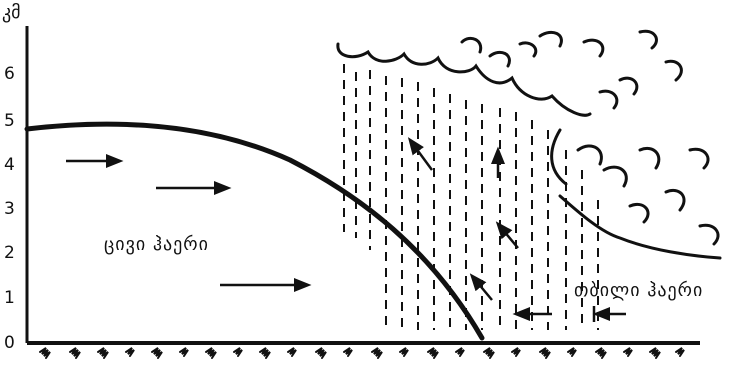 This screenshot has width=747, height=371. What do you see at coordinates (156, 244) in the screenshot?
I see `cold-air-label: ცივი ჰაერი` at bounding box center [156, 244].